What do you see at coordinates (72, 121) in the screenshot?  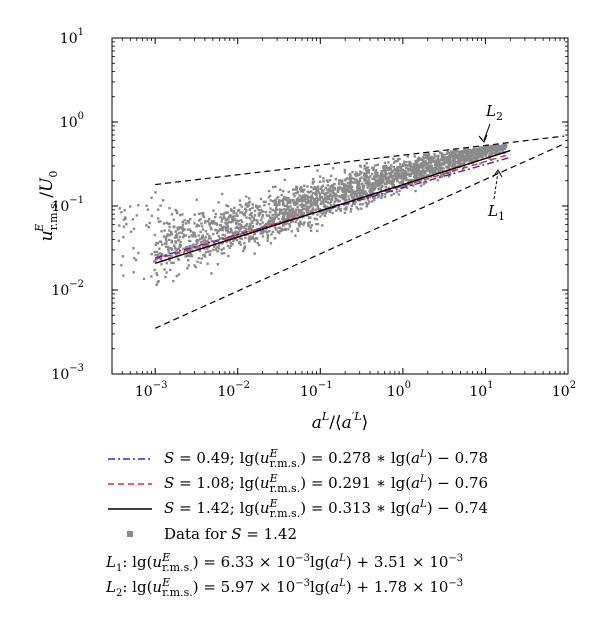 I see `y-tick-label: 100` at bounding box center [72, 121].